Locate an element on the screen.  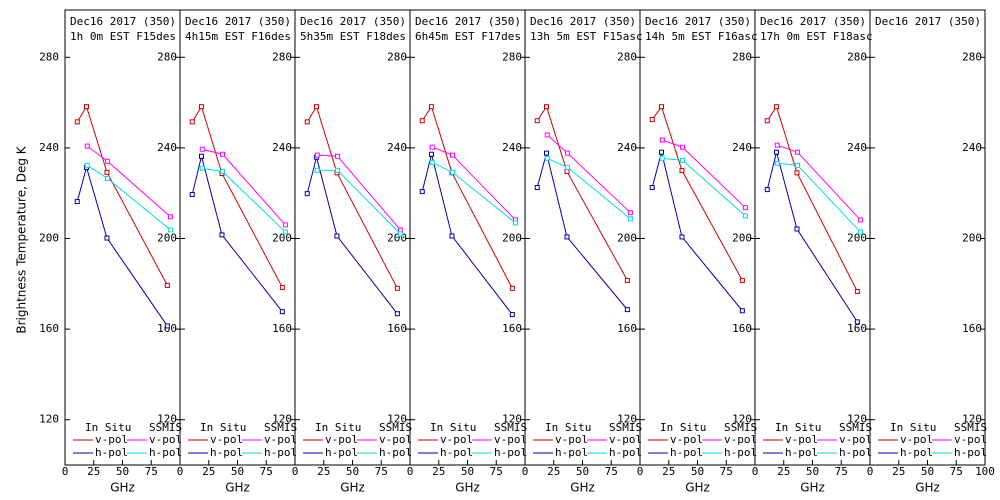
panel-subtitle: 14h 5m EST F16asc is located at coordinates (701, 36).